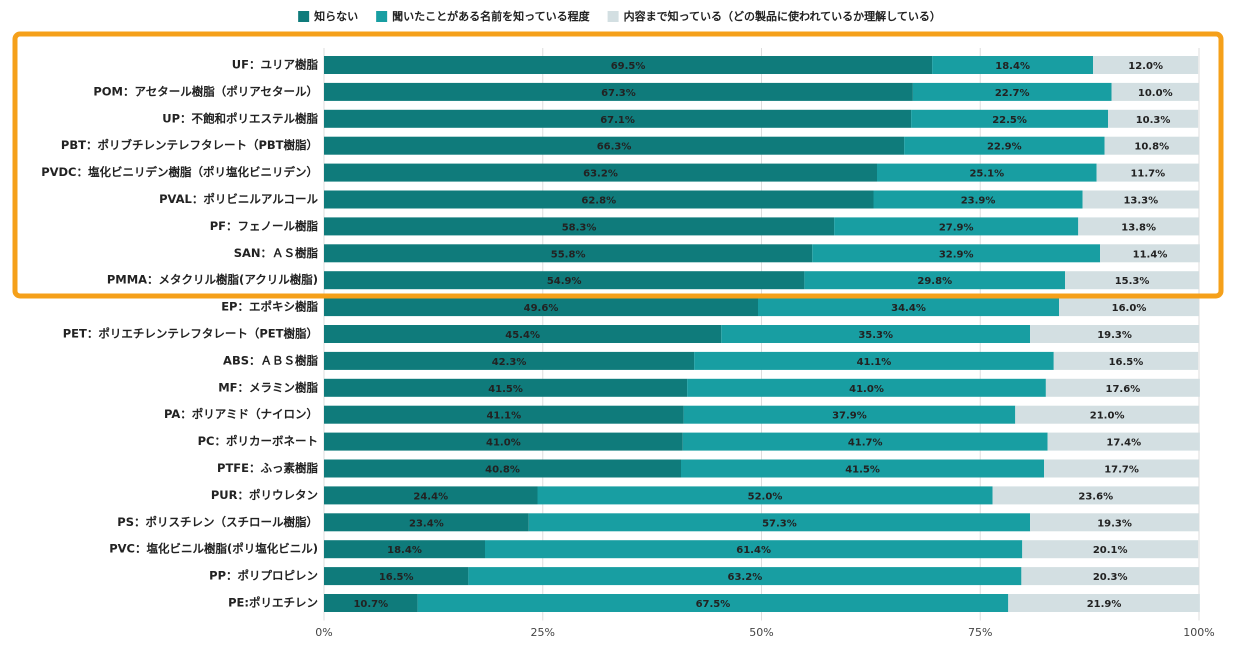  I want to click on value-label: 10.0%, so click(1155, 93).